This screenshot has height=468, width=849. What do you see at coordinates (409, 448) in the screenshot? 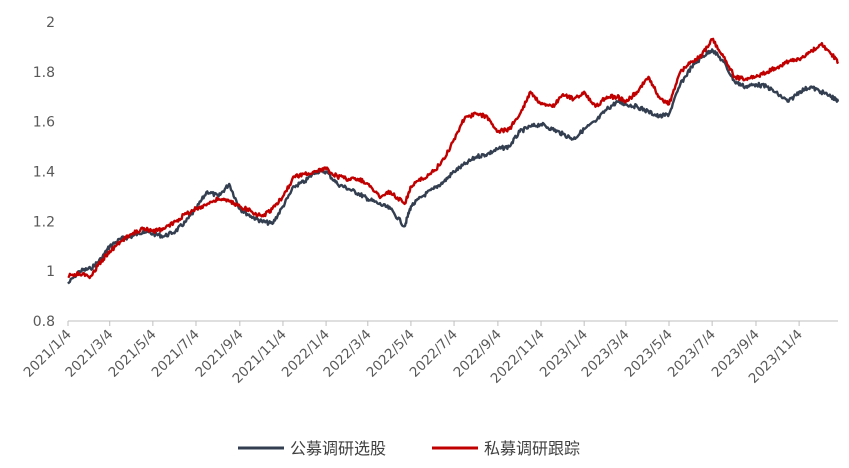
I see `legend: 公募调研选股 私募调研跟踪` at bounding box center [409, 448].